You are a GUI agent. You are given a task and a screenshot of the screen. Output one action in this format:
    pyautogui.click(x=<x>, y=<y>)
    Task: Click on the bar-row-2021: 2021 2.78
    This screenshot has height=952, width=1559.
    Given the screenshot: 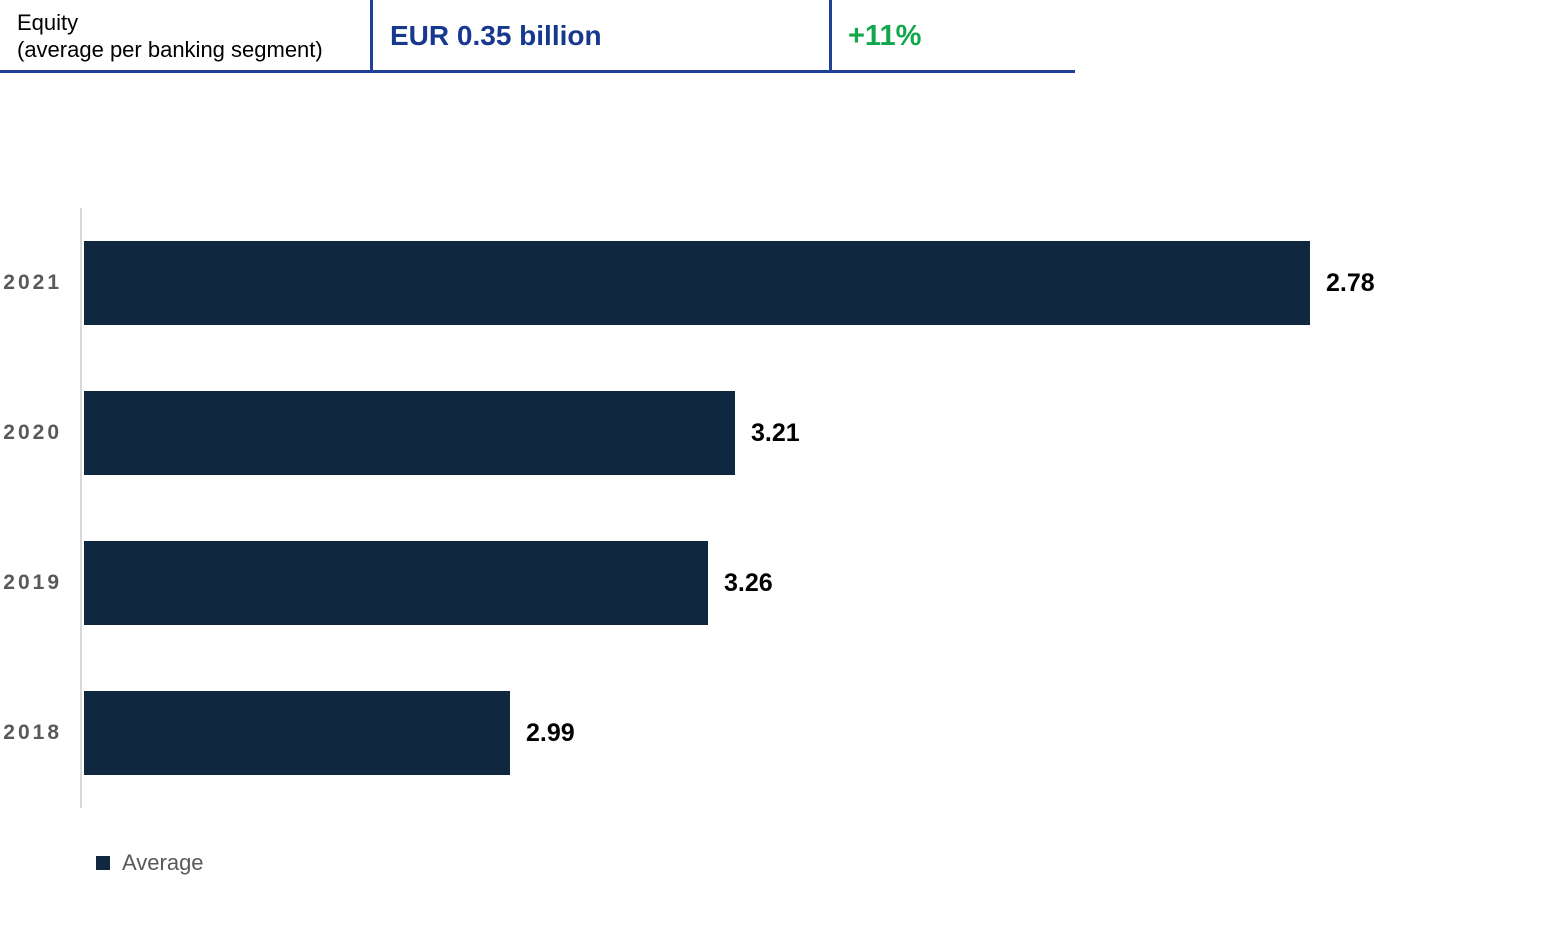 What is the action you would take?
    pyautogui.click(x=779, y=283)
    